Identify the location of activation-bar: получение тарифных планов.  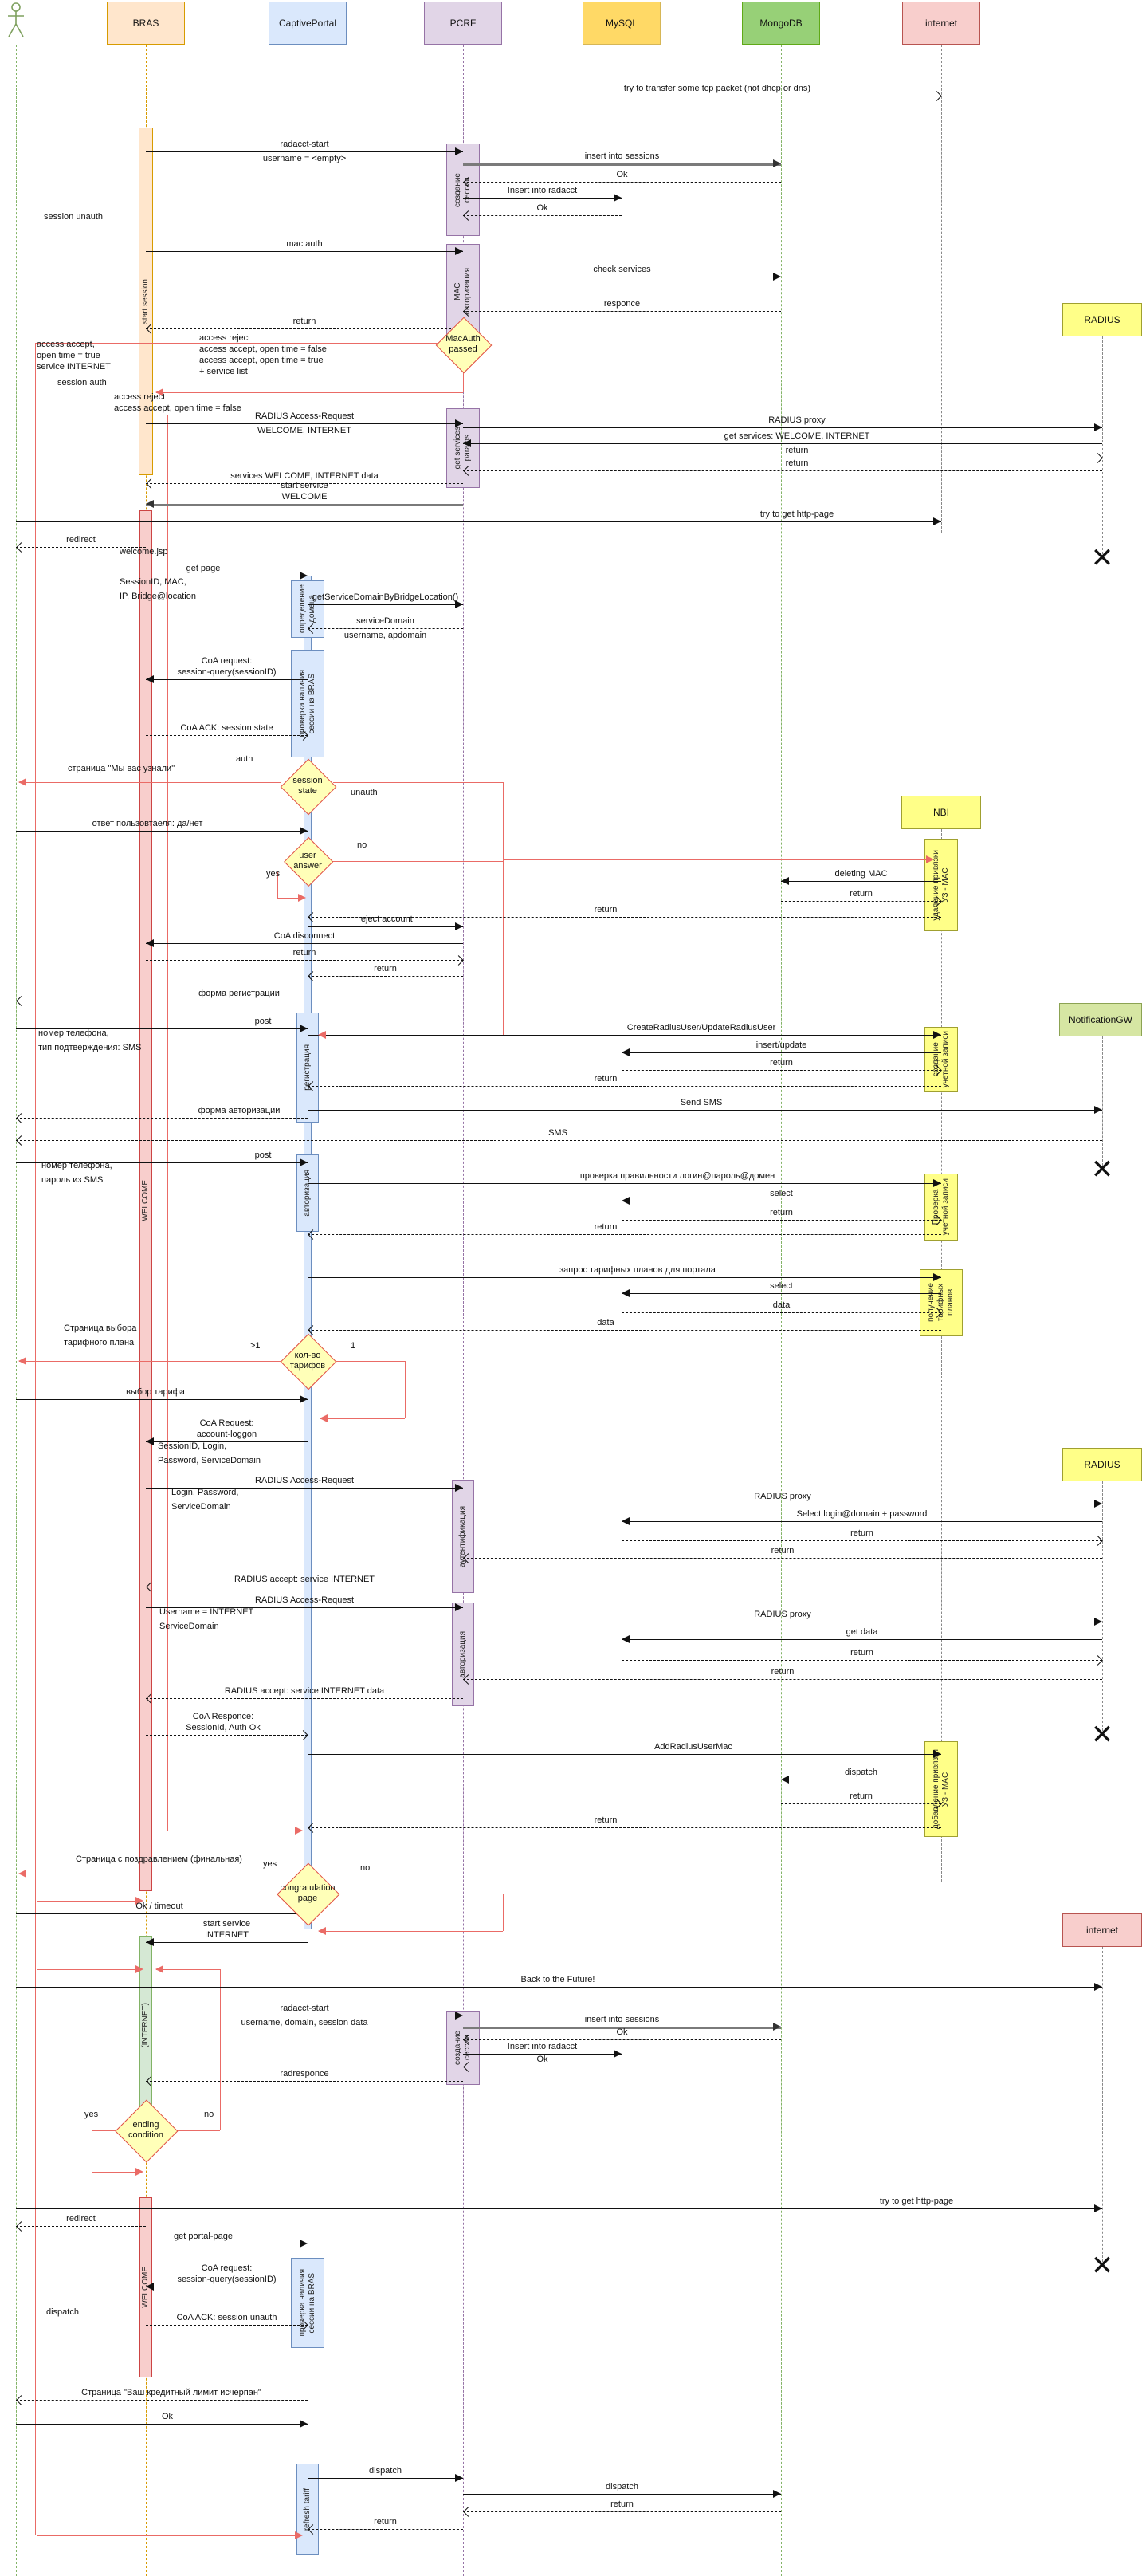
(941, 1303).